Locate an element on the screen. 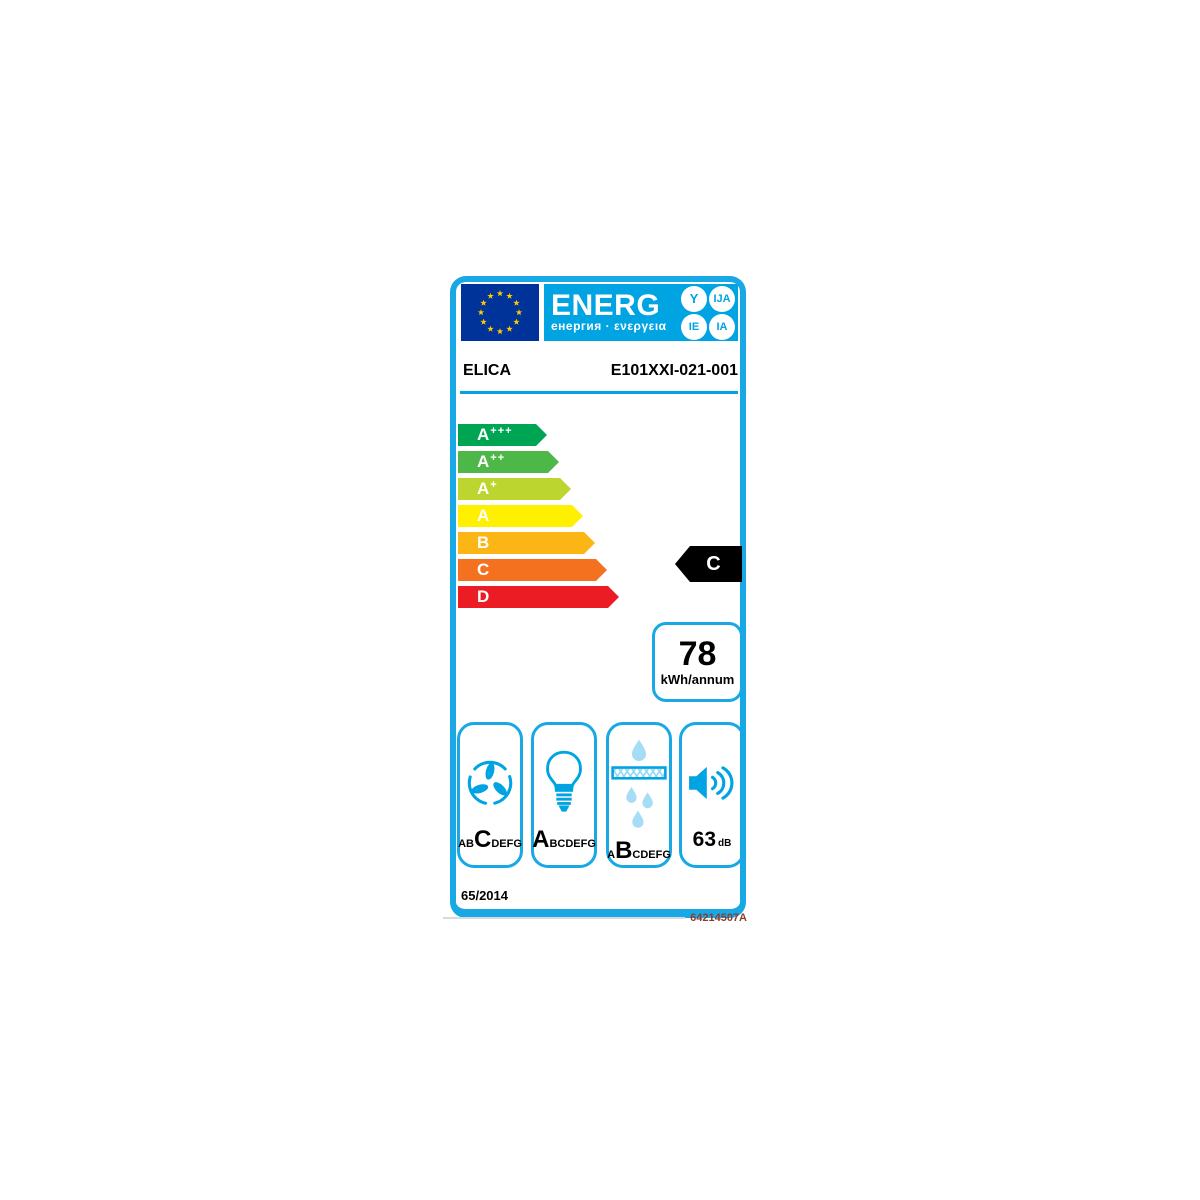 Image resolution: width=1200 pixels, height=1200 pixels. filter-icon is located at coordinates (639, 783).